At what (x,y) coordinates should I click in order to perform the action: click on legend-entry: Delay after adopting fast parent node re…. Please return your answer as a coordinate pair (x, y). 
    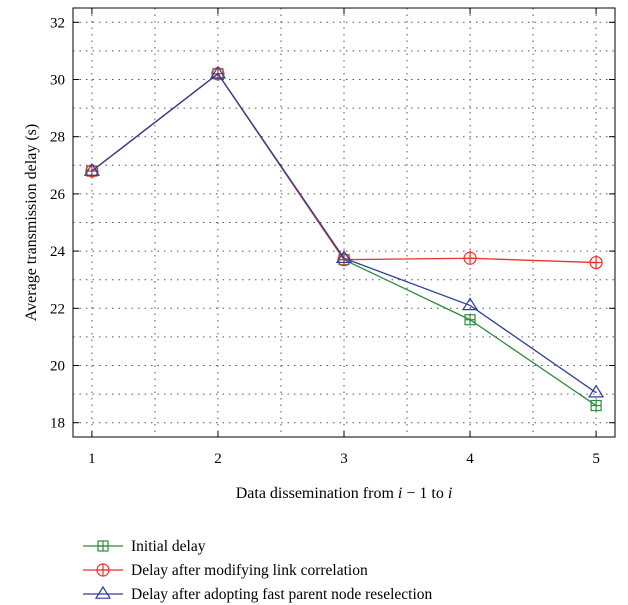
    Looking at the image, I should click on (258, 594).